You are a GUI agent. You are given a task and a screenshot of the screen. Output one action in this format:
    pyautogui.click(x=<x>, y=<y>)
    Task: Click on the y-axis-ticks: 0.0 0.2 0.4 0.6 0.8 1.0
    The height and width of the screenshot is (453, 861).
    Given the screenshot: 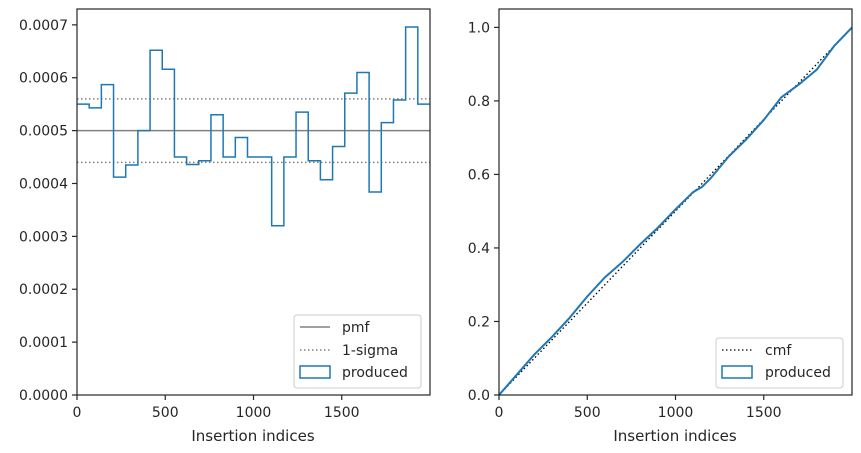 What is the action you would take?
    pyautogui.click(x=483, y=212)
    